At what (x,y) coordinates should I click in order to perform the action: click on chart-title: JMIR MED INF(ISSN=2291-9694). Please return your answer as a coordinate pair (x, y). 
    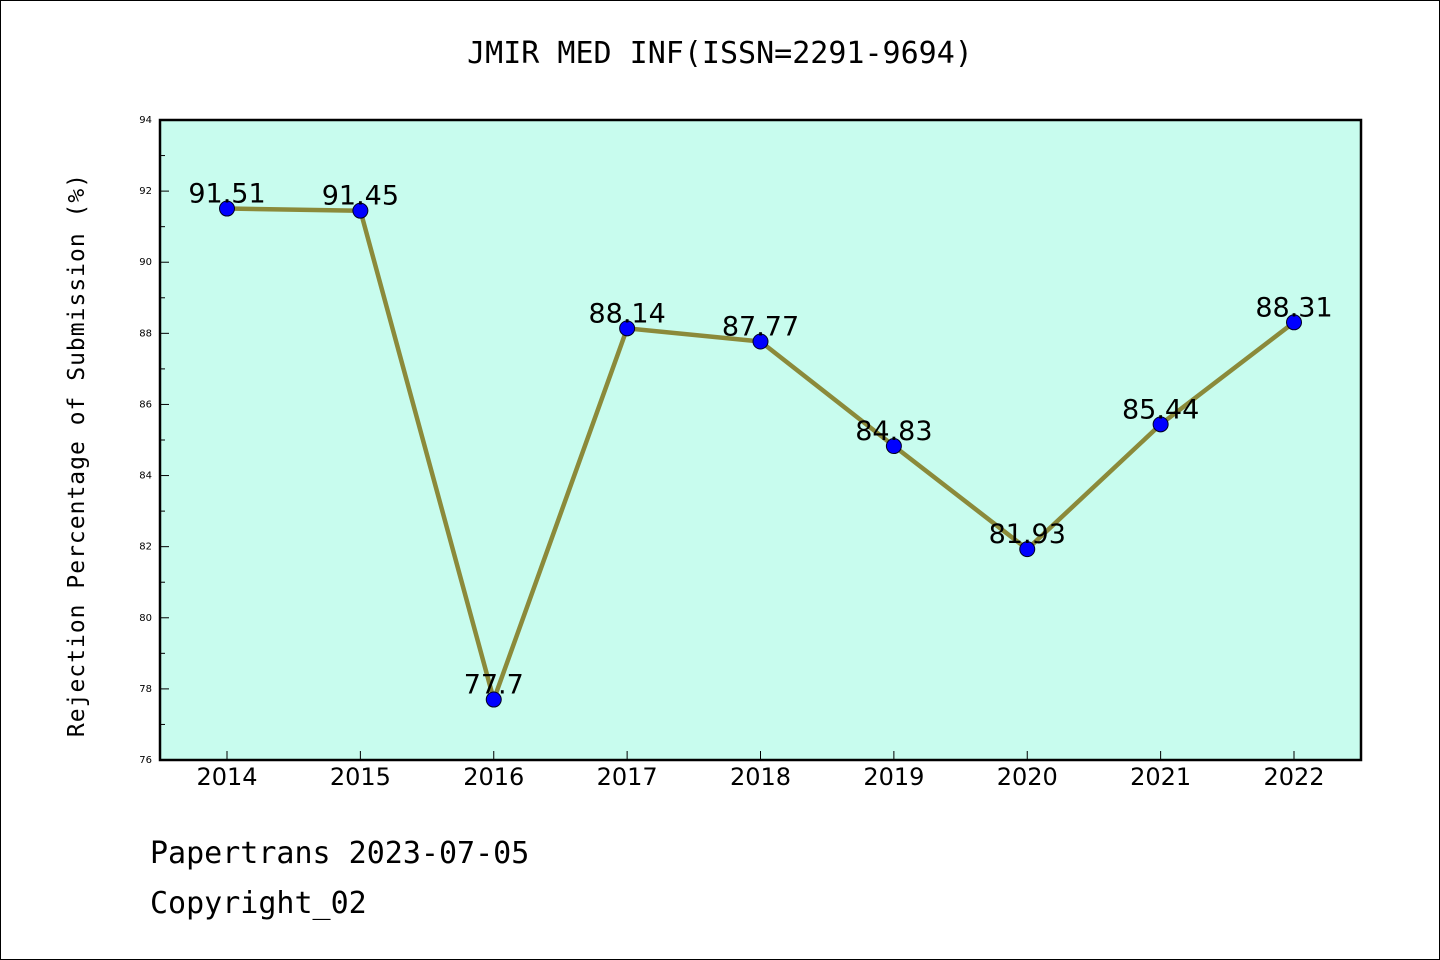
    Looking at the image, I should click on (720, 53).